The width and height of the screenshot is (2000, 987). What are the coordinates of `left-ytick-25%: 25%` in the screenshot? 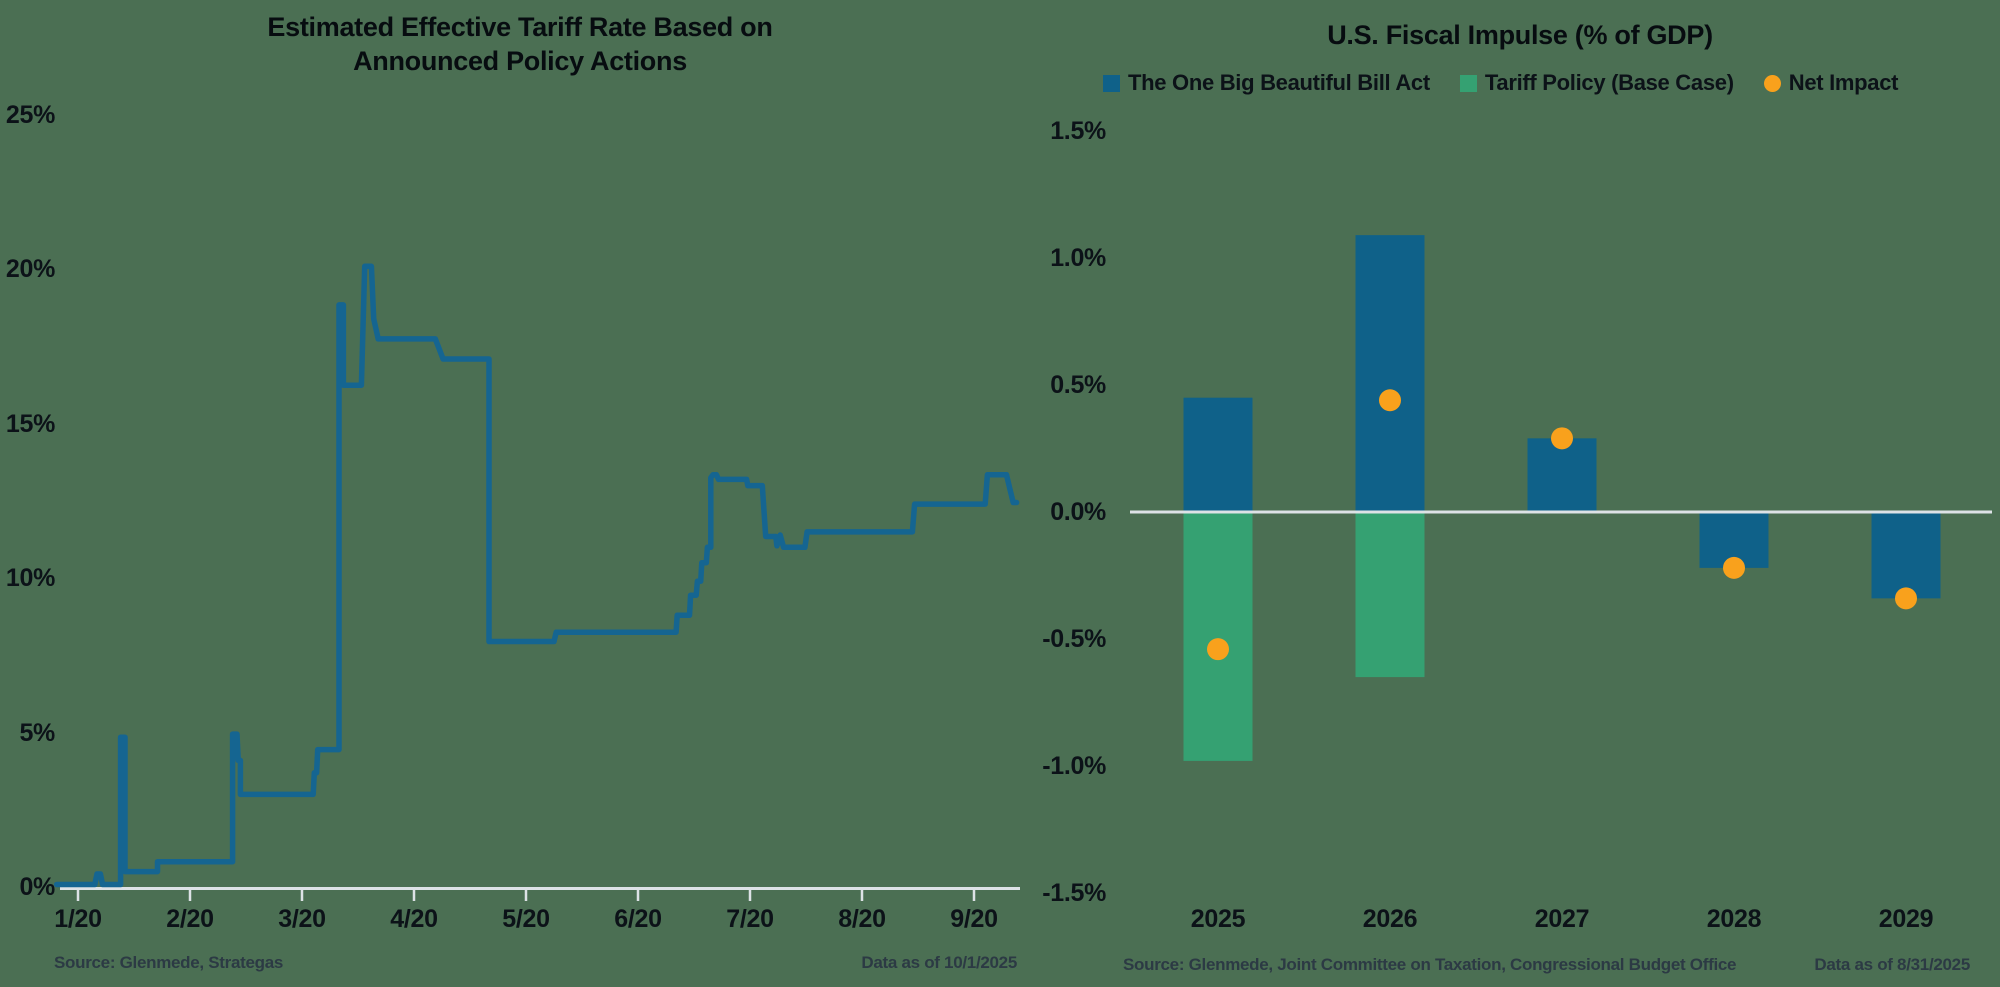 It's located at (30, 115).